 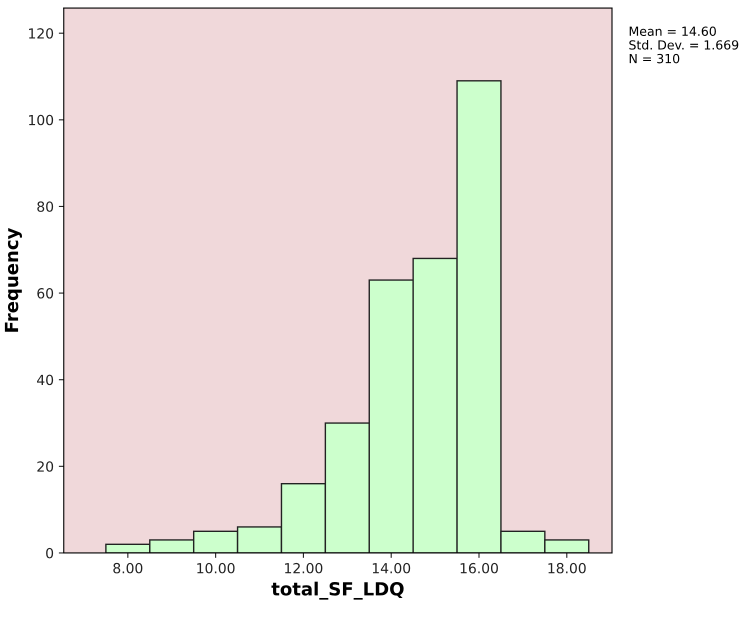 I want to click on text: Std. Dev. = 1.669, so click(x=683, y=45).